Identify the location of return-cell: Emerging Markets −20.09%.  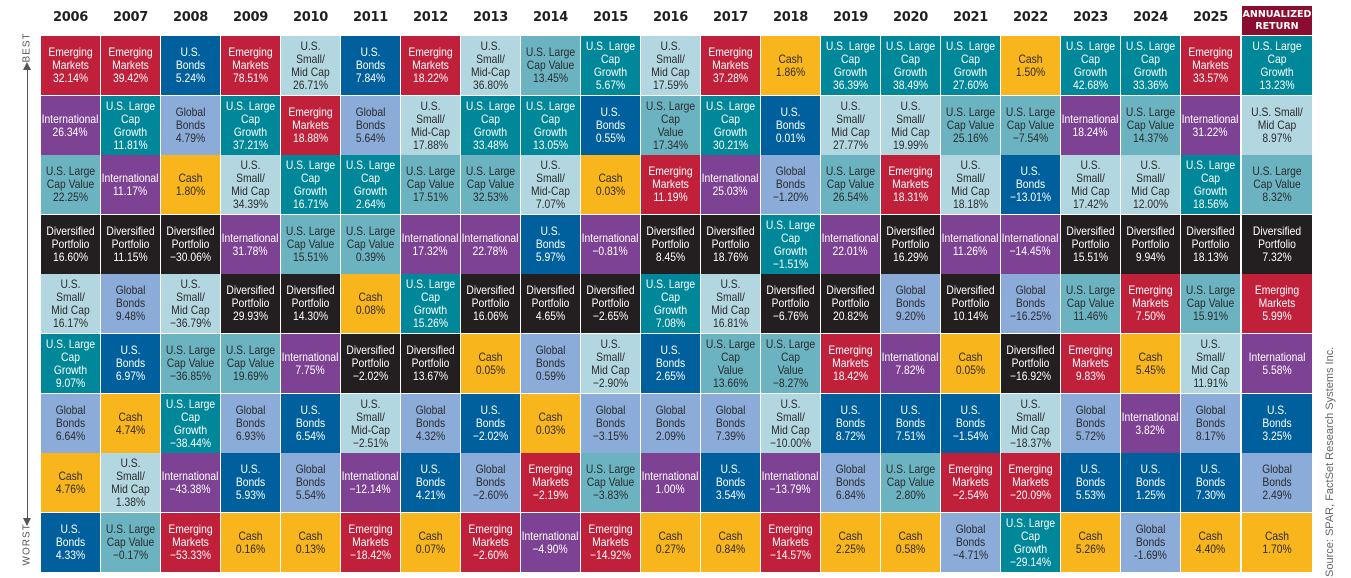
(1030, 482).